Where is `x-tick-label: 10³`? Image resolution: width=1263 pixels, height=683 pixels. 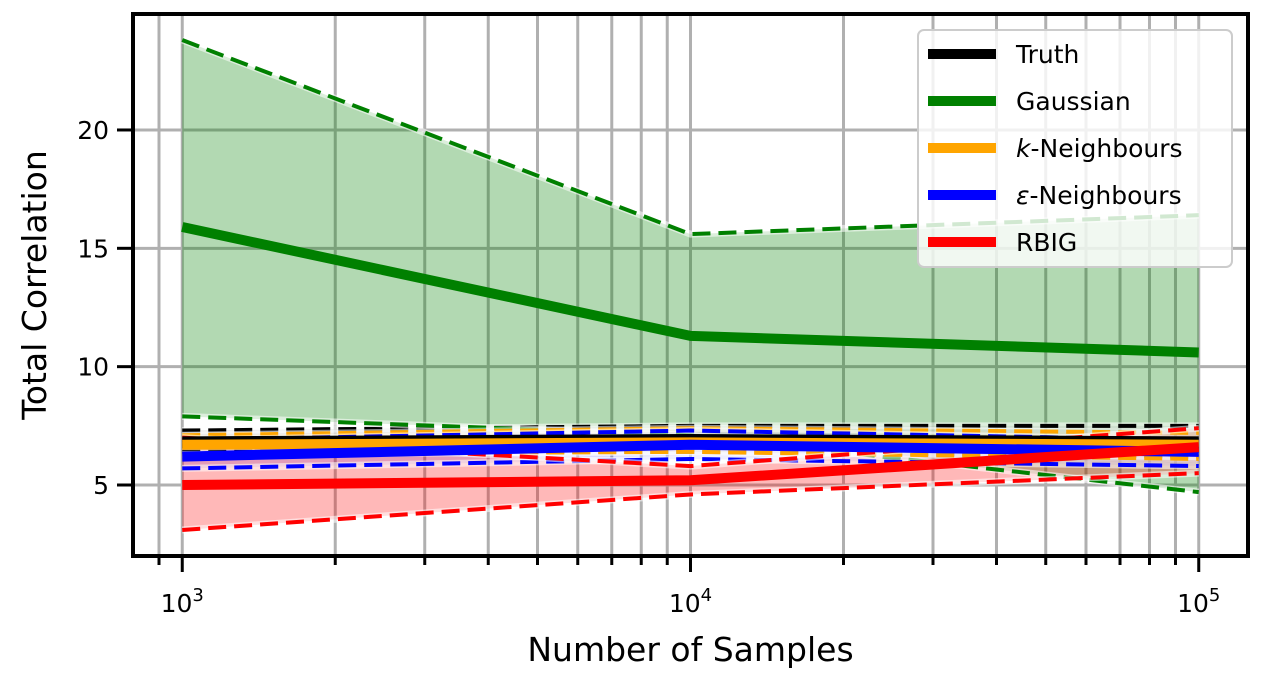 x-tick-label: 10³ is located at coordinates (182, 601).